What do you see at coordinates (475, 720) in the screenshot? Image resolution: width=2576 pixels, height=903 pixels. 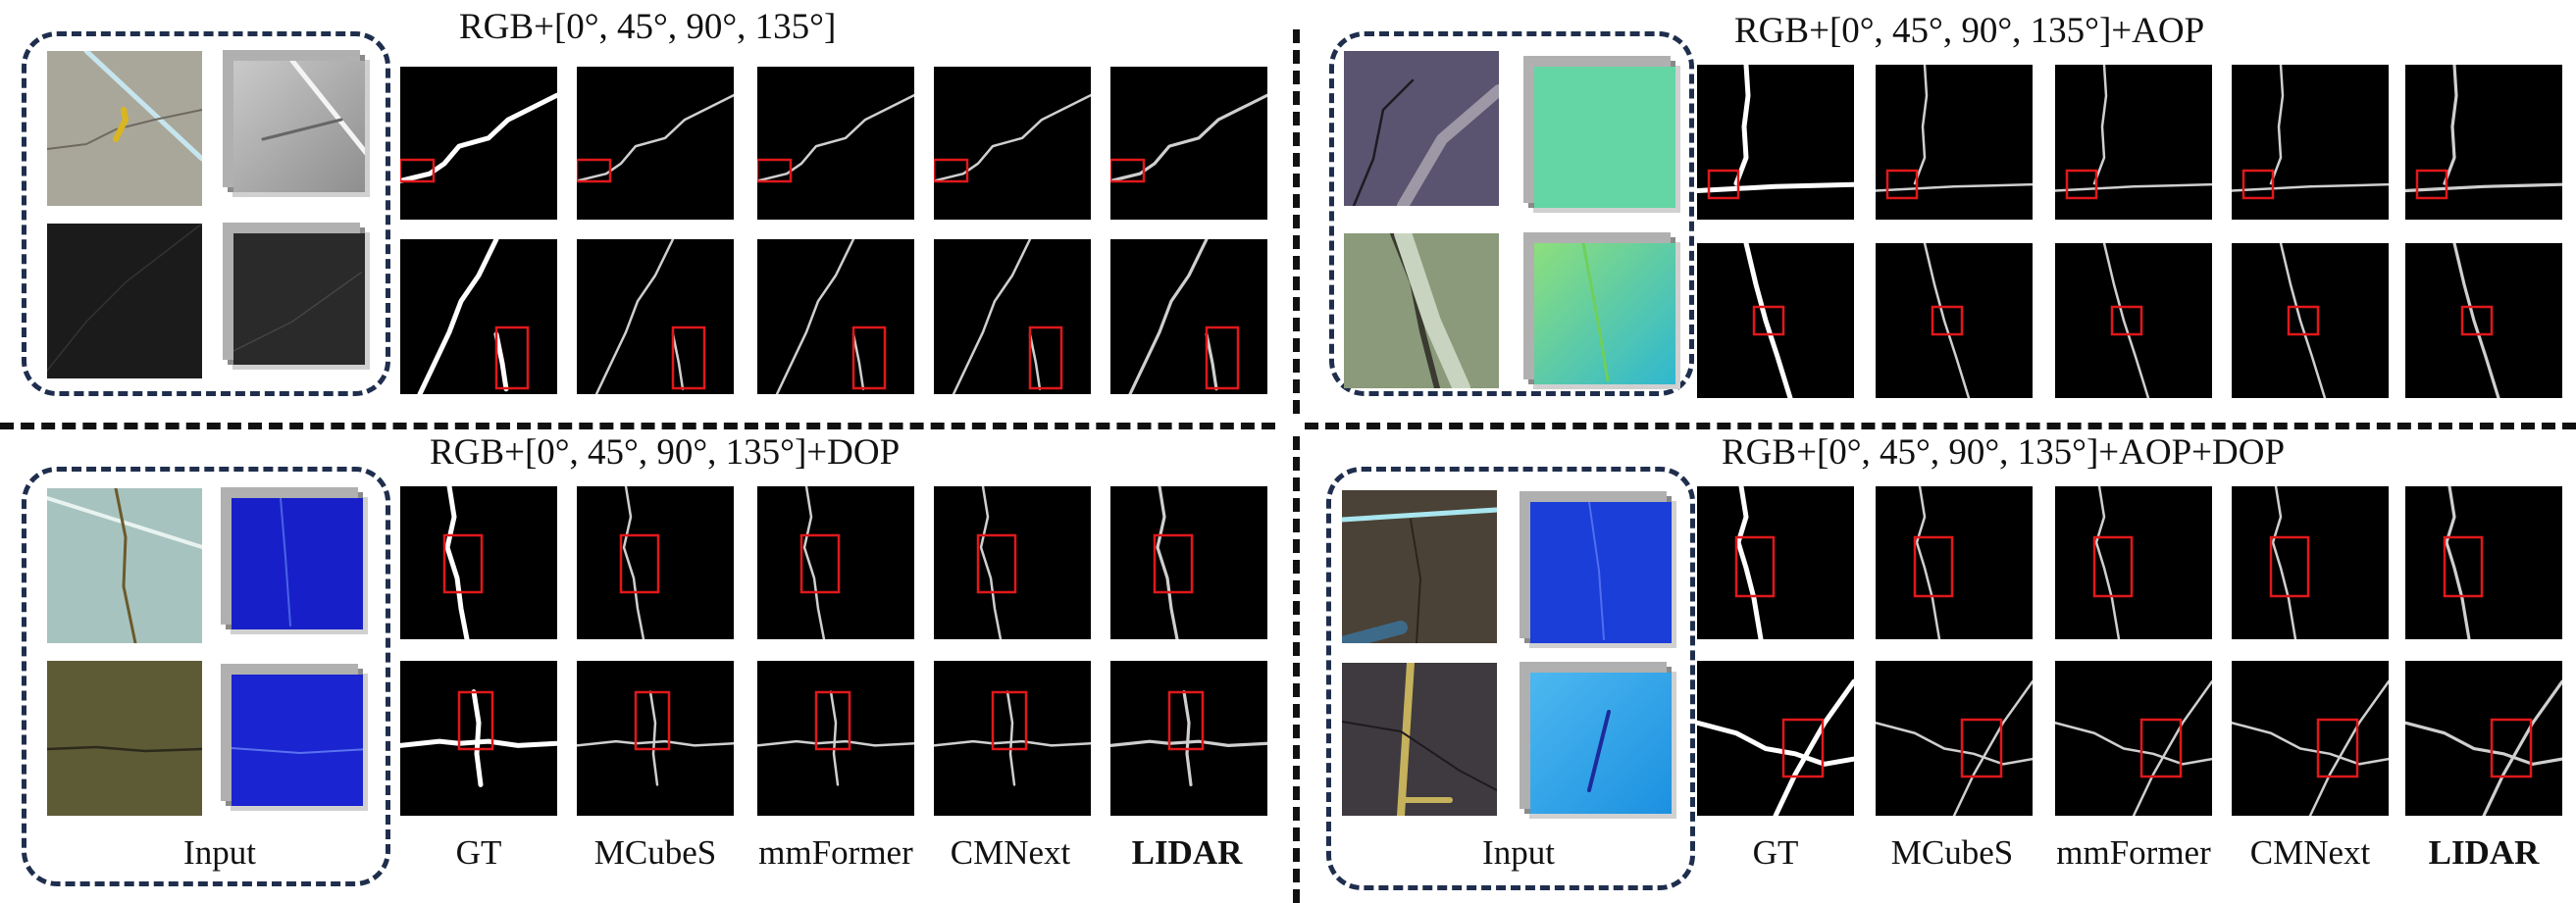 I see `bl-gt-row2-highlight-box` at bounding box center [475, 720].